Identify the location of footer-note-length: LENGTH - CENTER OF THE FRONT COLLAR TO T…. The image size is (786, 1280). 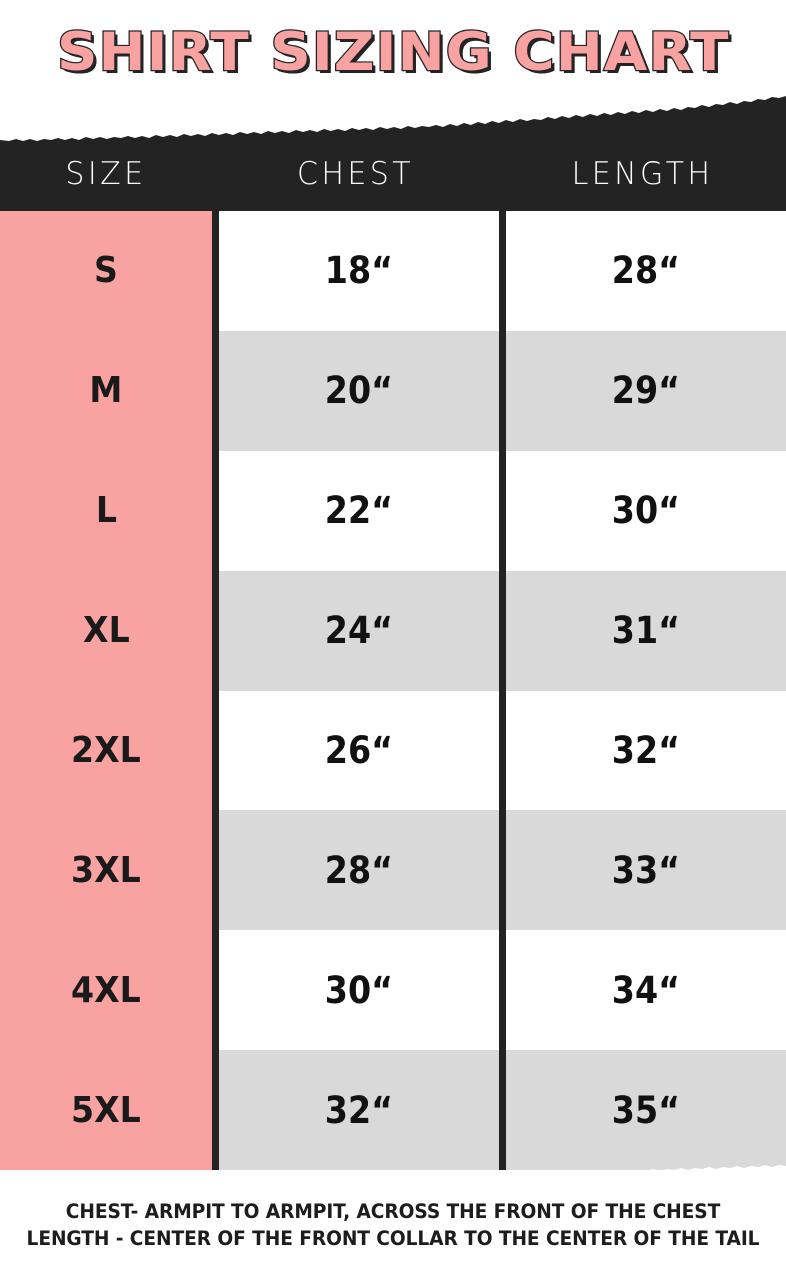
(393, 1238).